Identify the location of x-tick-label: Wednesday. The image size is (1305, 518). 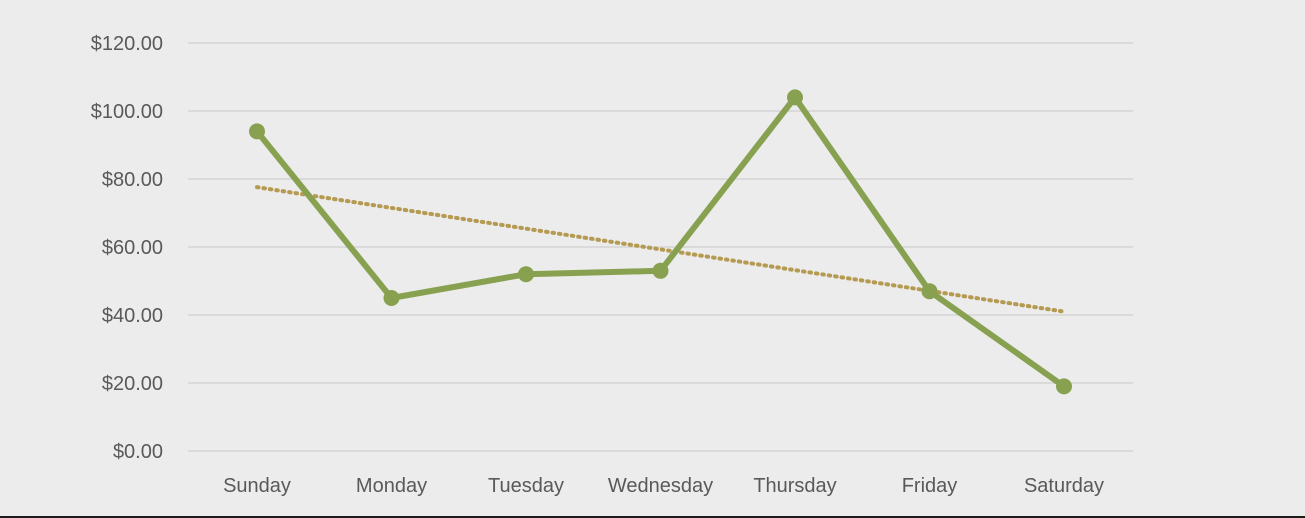
(660, 486).